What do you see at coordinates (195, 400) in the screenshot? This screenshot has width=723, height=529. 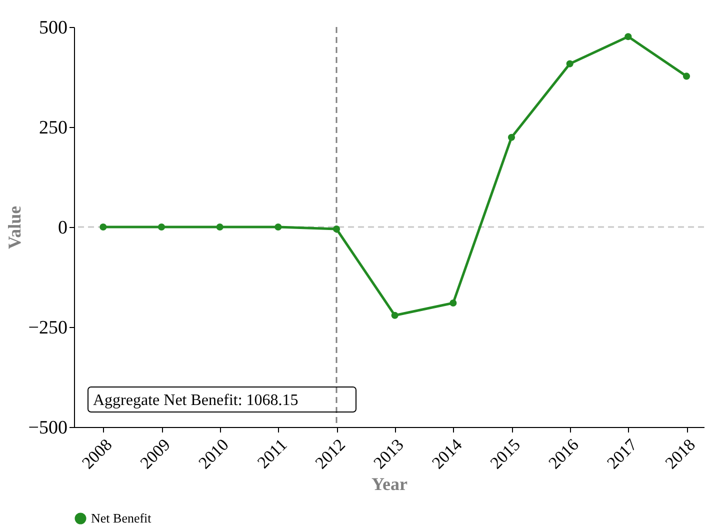 I see `annotation: Aggregate Net Benefit: 1068.15` at bounding box center [195, 400].